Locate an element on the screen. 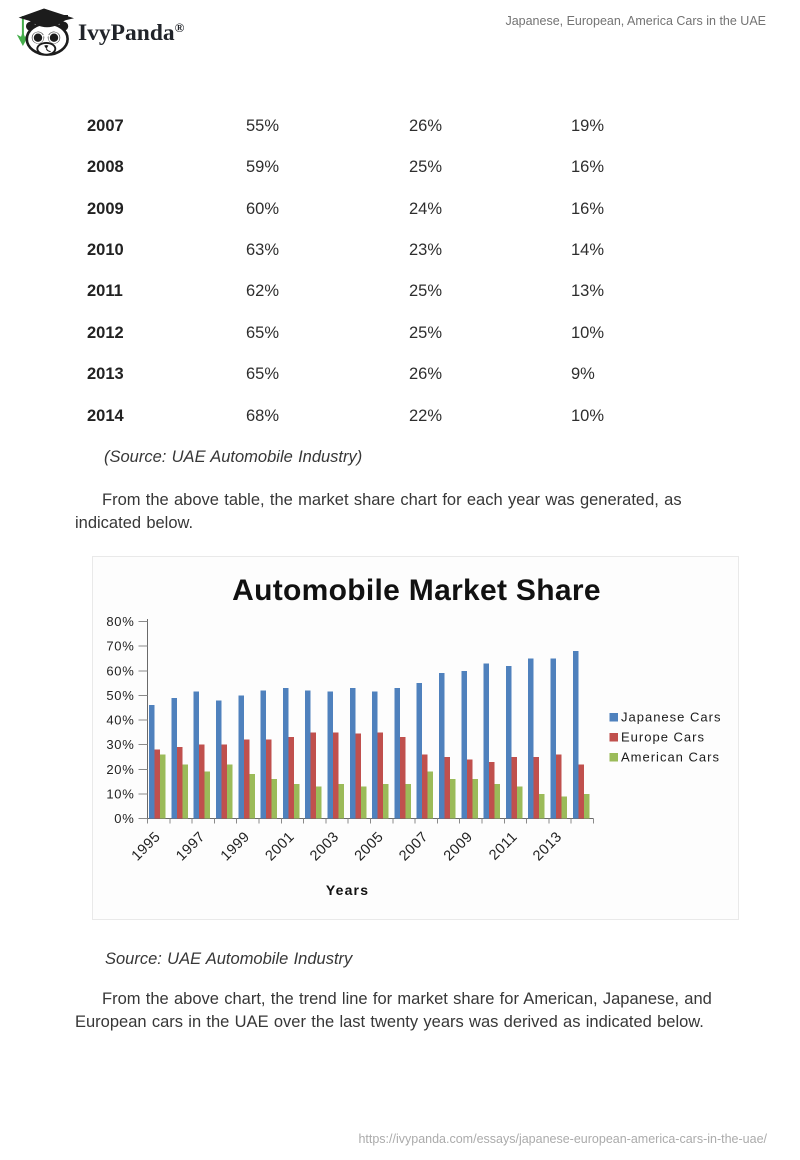 The width and height of the screenshot is (800, 1160). svg-text: 20% is located at coordinates (120, 769).